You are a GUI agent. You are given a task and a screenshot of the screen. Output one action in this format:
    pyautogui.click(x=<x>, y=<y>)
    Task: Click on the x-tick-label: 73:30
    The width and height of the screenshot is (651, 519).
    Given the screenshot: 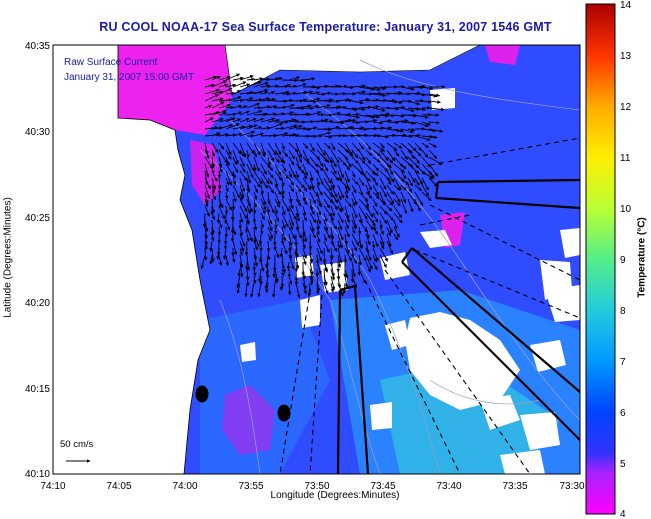 What is the action you would take?
    pyautogui.click(x=571, y=486)
    